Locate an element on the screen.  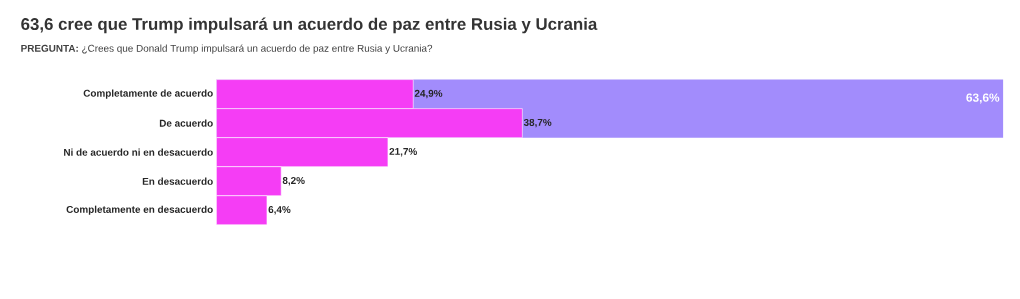
y-tick-label: Completamente en desacuerdo is located at coordinates (139, 210).